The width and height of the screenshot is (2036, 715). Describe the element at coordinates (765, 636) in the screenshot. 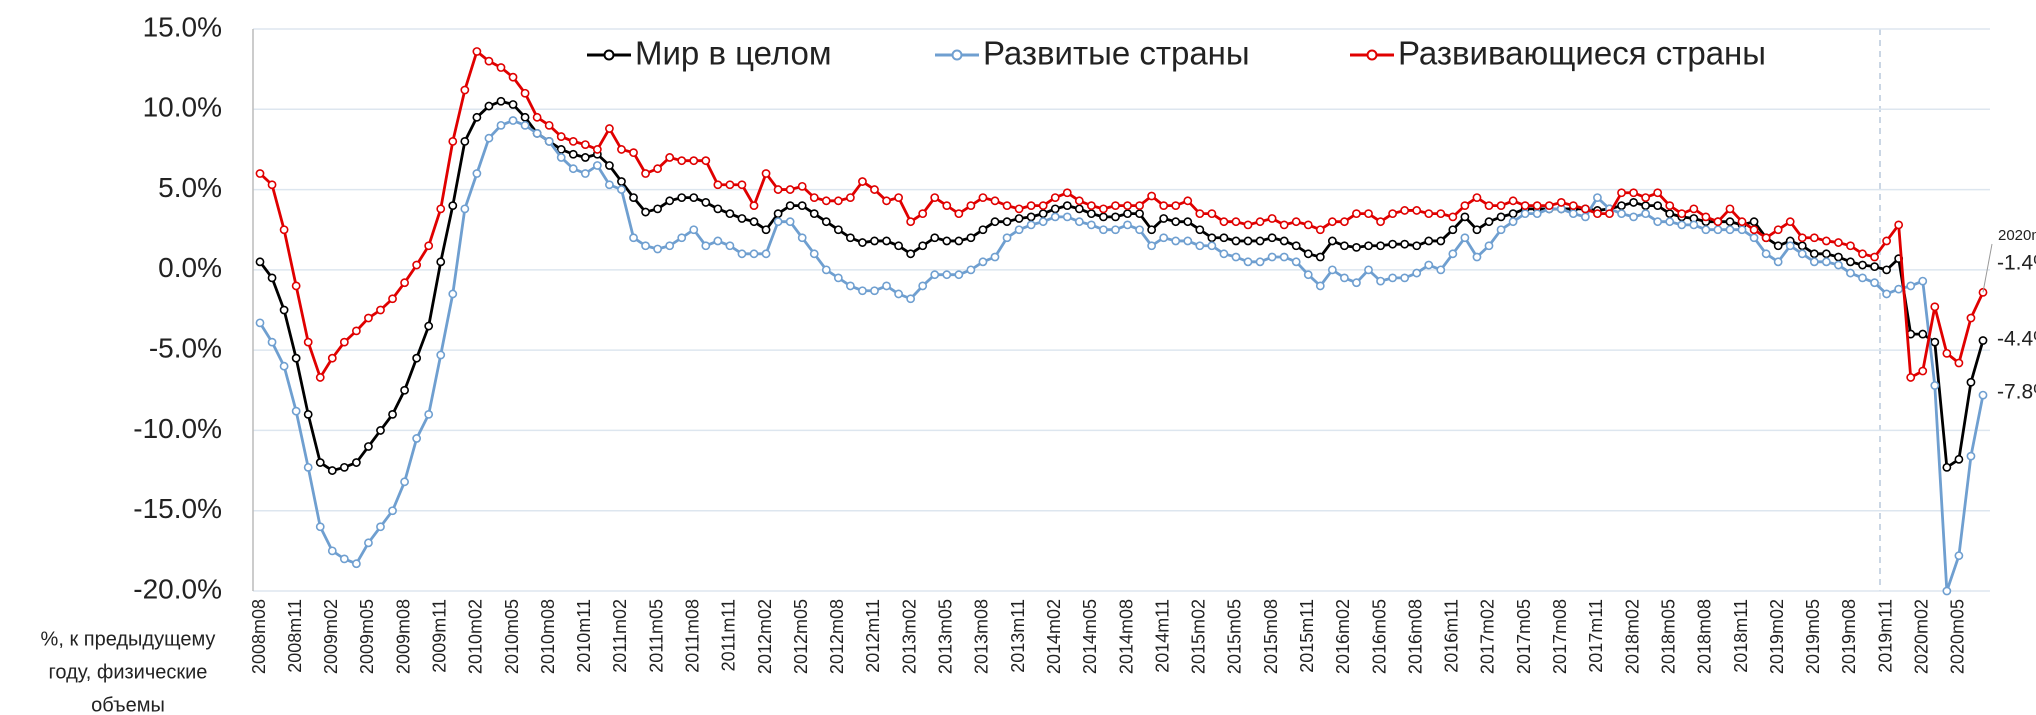

I see `x-tick-label: 2012m02` at that location.